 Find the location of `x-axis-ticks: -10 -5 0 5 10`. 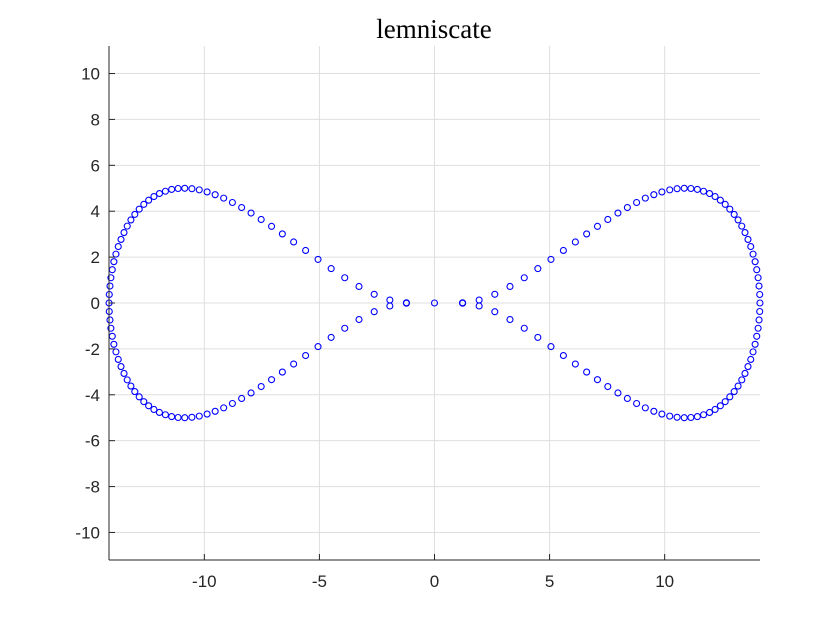

x-axis-ticks: -10 -5 0 5 10 is located at coordinates (433, 572).